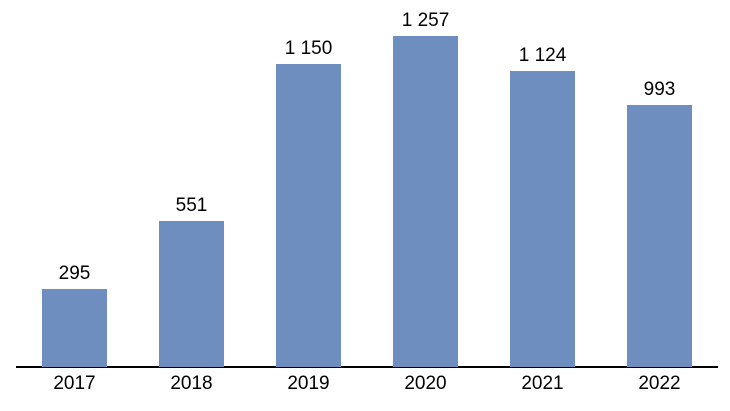  I want to click on x-tick-label: 2022, so click(659, 383).